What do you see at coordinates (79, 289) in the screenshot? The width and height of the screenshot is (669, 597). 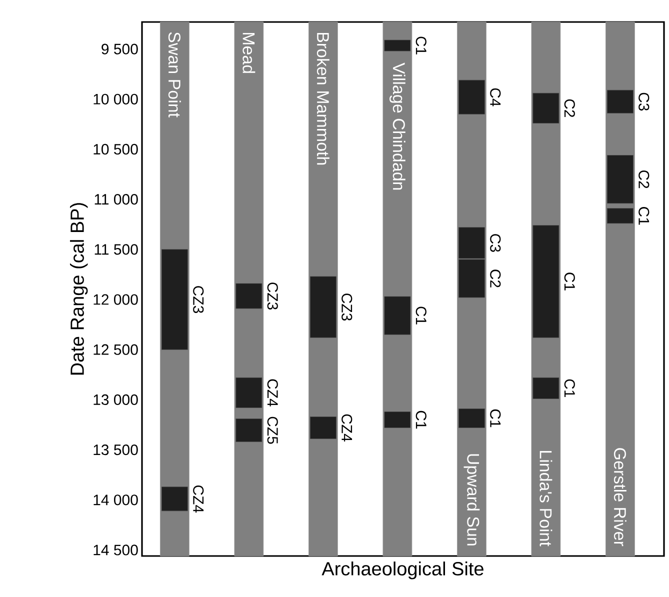 I see `y-axis-title: Date Range (cal BP)` at bounding box center [79, 289].